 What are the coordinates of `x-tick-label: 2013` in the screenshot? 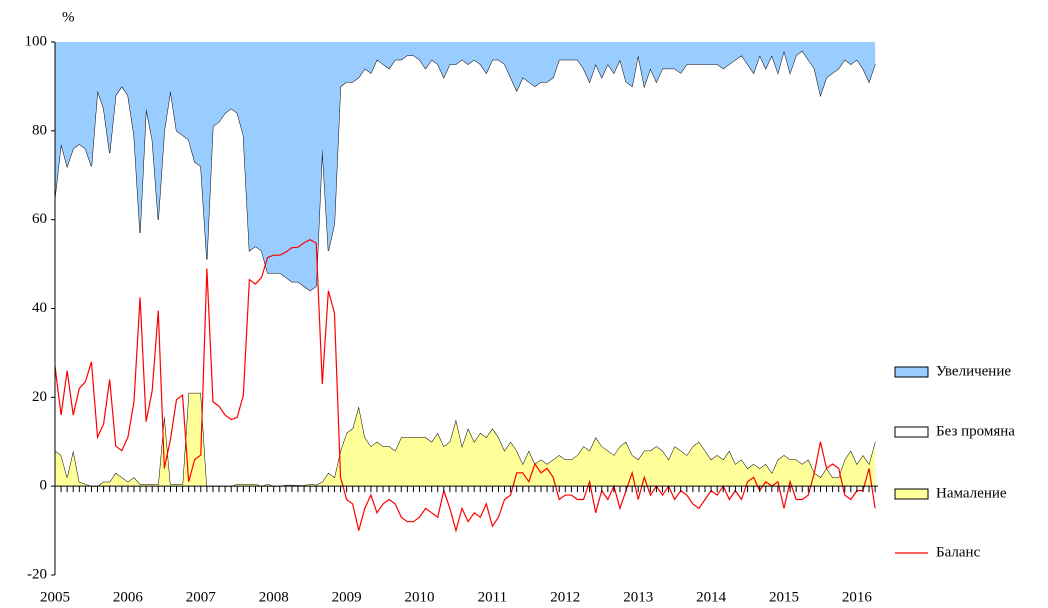 It's located at (638, 597).